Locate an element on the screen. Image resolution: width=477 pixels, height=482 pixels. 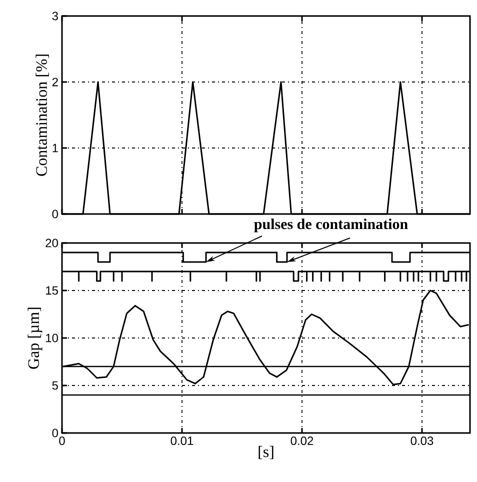
y-tick-label: 15 is located at coordinates (52, 290).